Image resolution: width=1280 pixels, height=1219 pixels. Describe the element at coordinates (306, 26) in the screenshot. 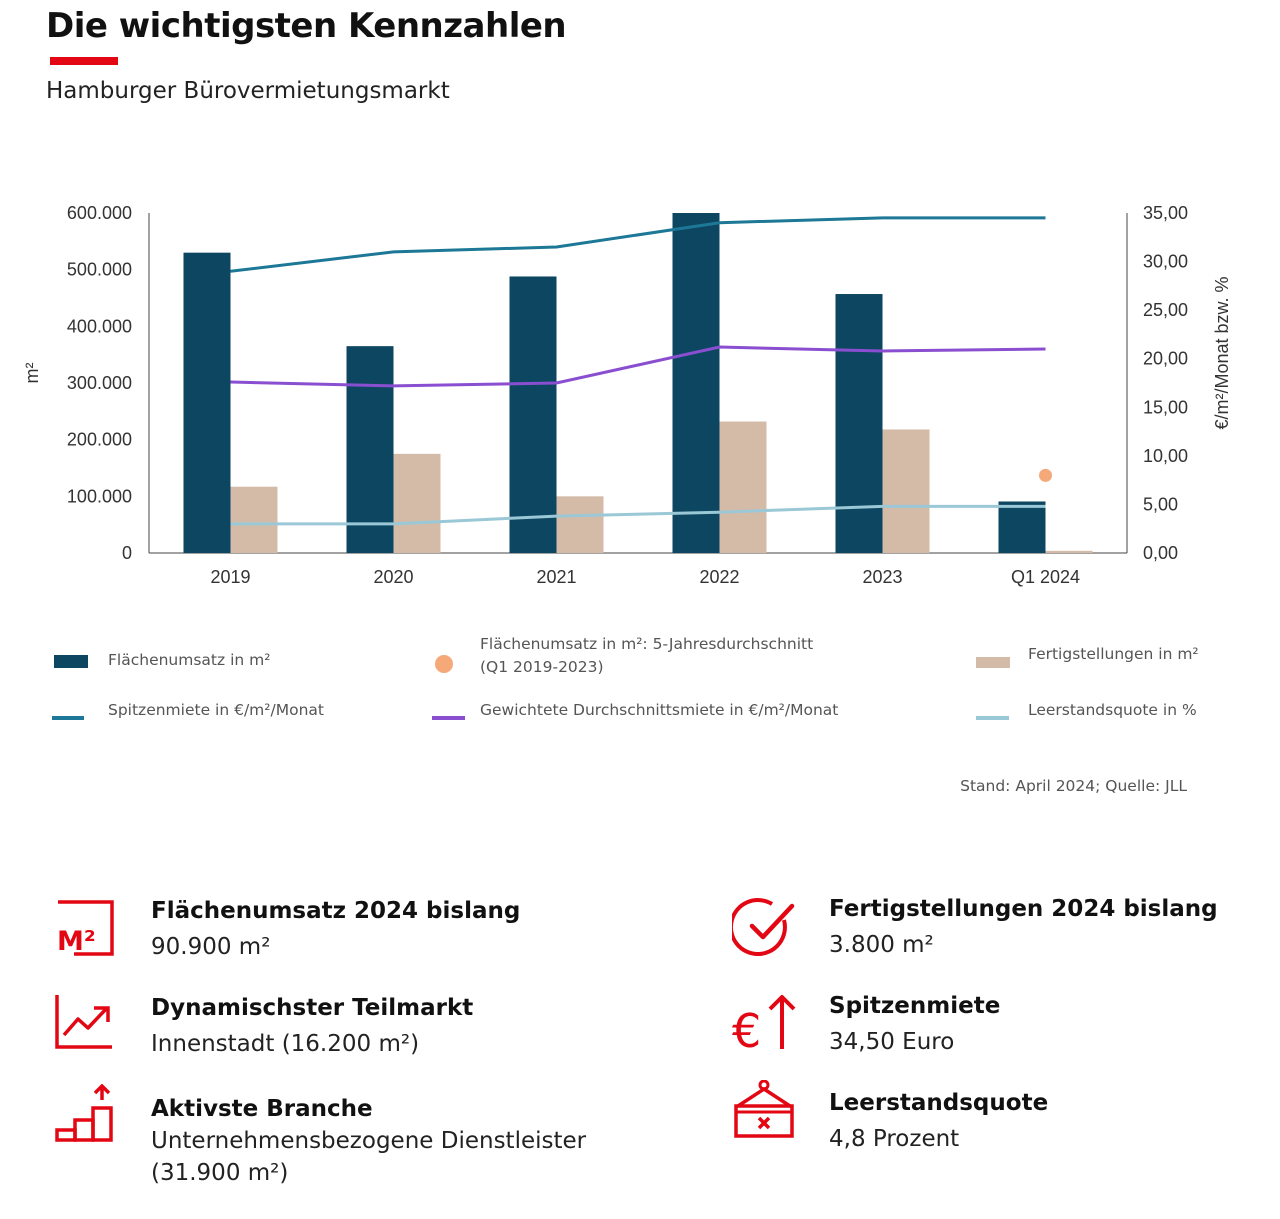

I see `page-title: Die wichtigsten Kennzahlen` at that location.